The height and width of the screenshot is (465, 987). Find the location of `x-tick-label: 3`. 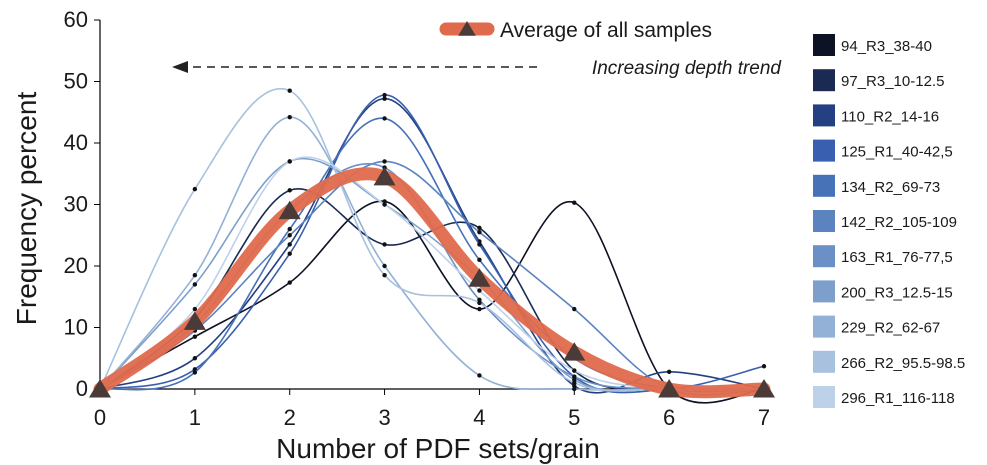

x-tick-label: 3 is located at coordinates (384, 417).